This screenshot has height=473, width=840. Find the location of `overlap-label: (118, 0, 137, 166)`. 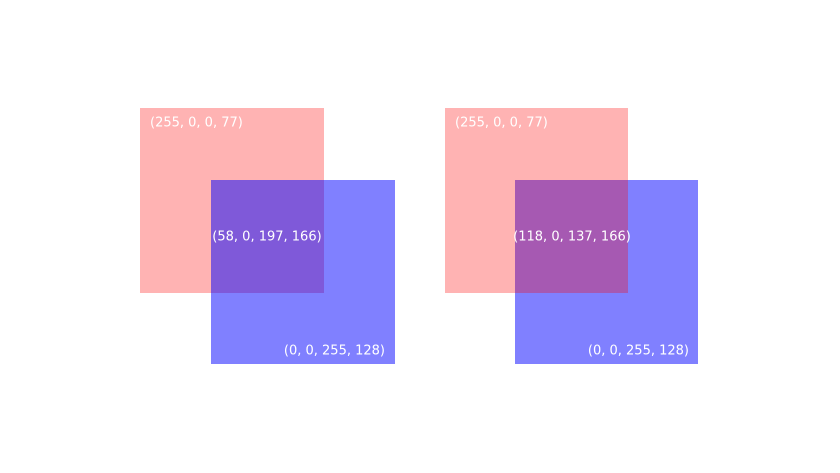

overlap-label: (118, 0, 137, 166) is located at coordinates (572, 237).